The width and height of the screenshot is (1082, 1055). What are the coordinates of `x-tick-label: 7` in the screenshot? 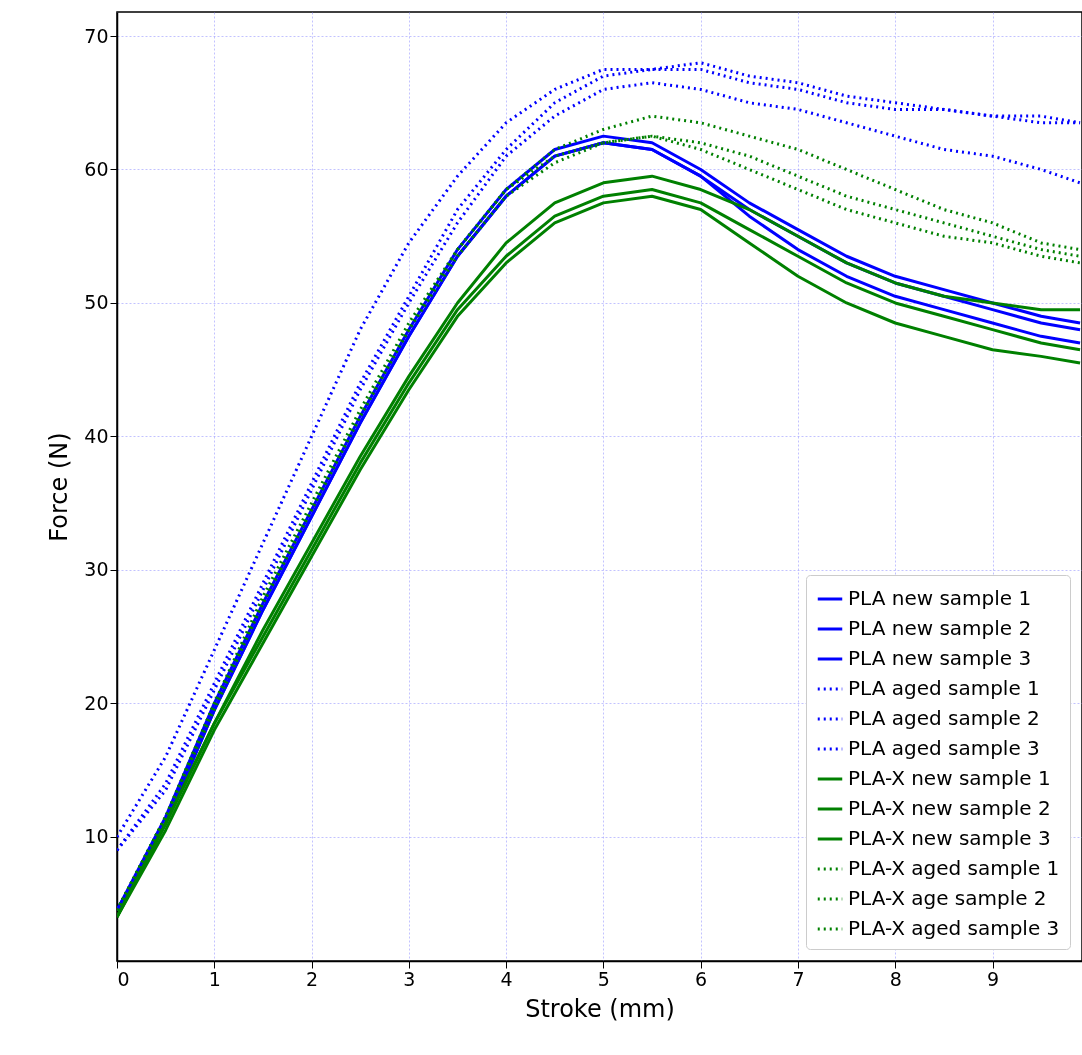 It's located at (798, 978).